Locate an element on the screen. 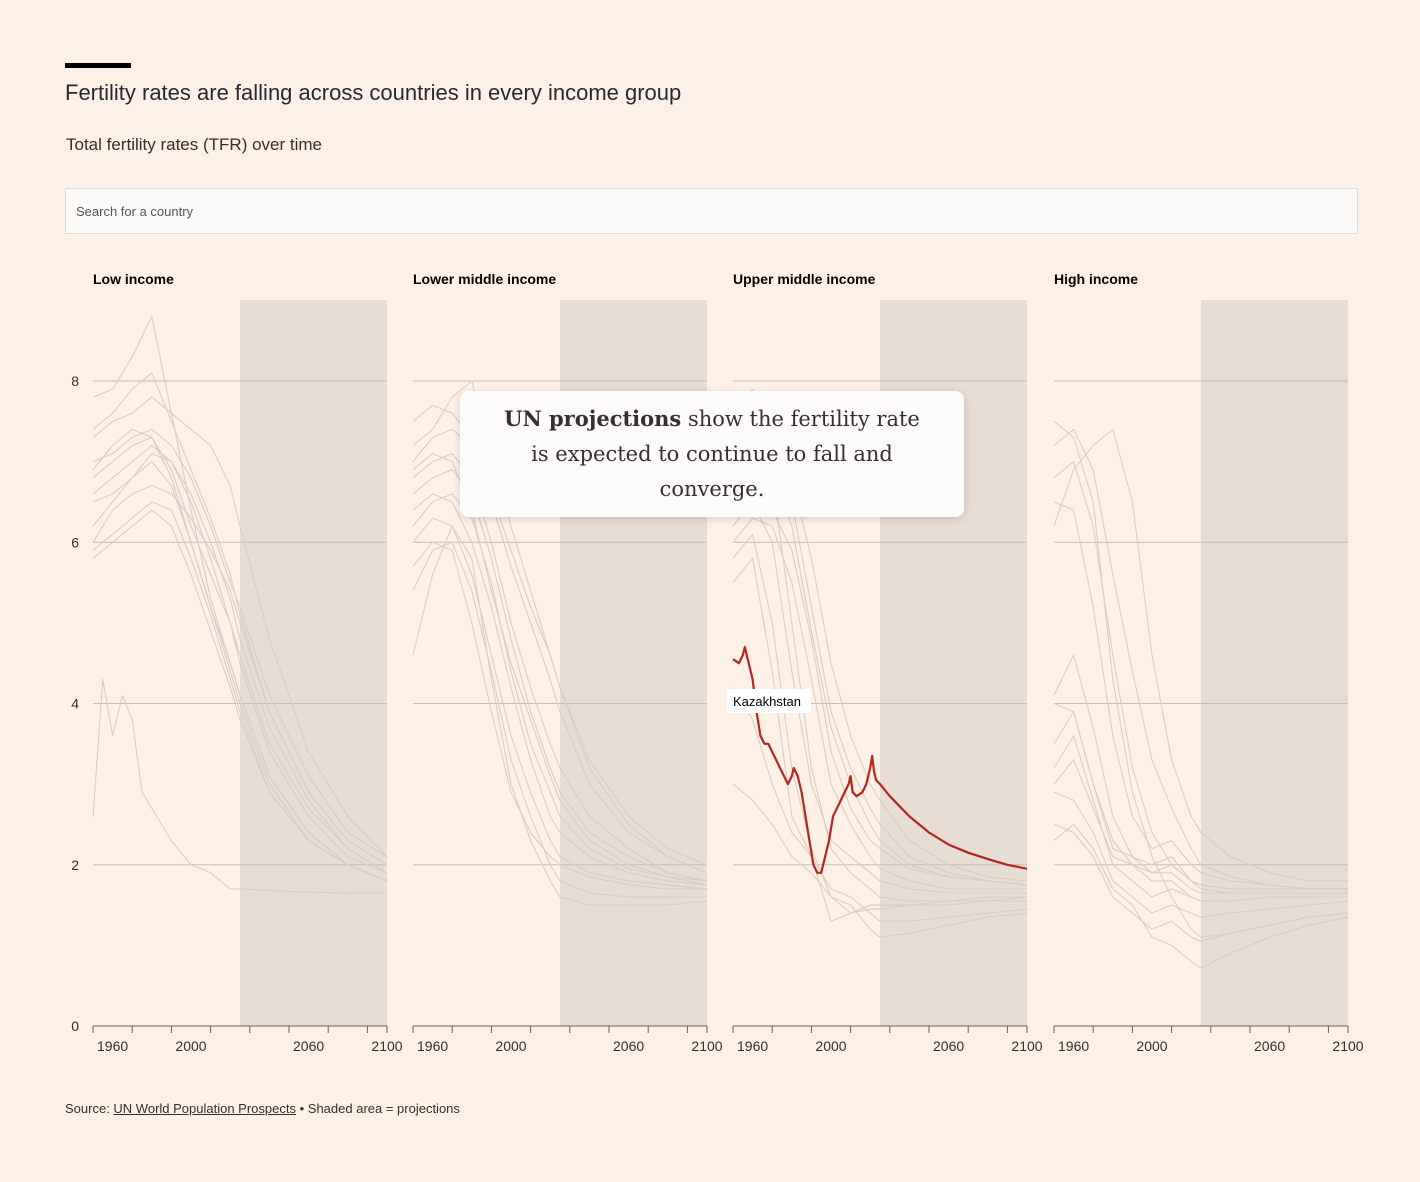 Image resolution: width=1420 pixels, height=1182 pixels. y-tick-label-6: 6 is located at coordinates (75, 542).